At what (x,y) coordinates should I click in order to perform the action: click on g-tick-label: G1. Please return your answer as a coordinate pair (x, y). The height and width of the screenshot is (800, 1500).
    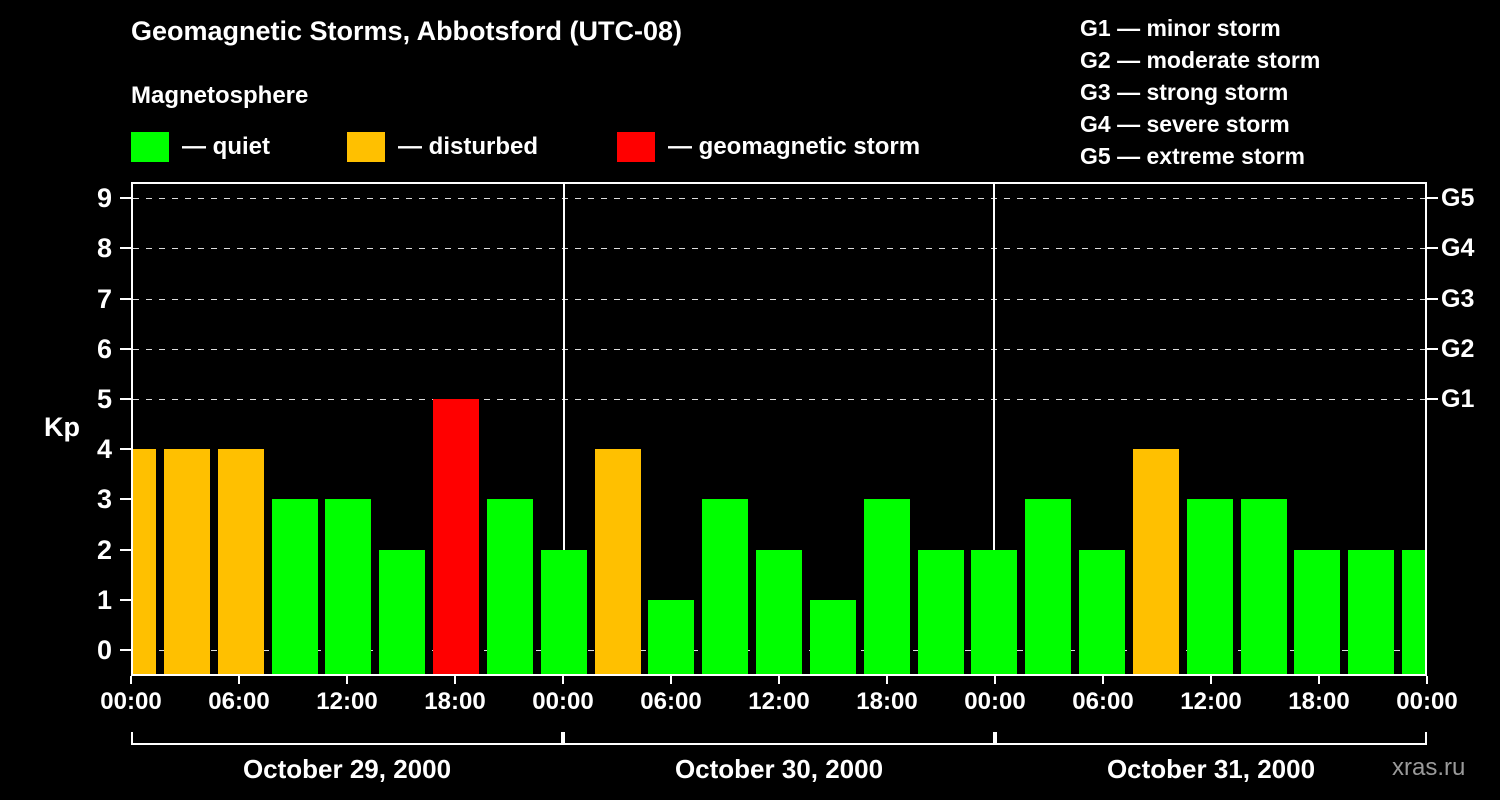
    Looking at the image, I should click on (1458, 399).